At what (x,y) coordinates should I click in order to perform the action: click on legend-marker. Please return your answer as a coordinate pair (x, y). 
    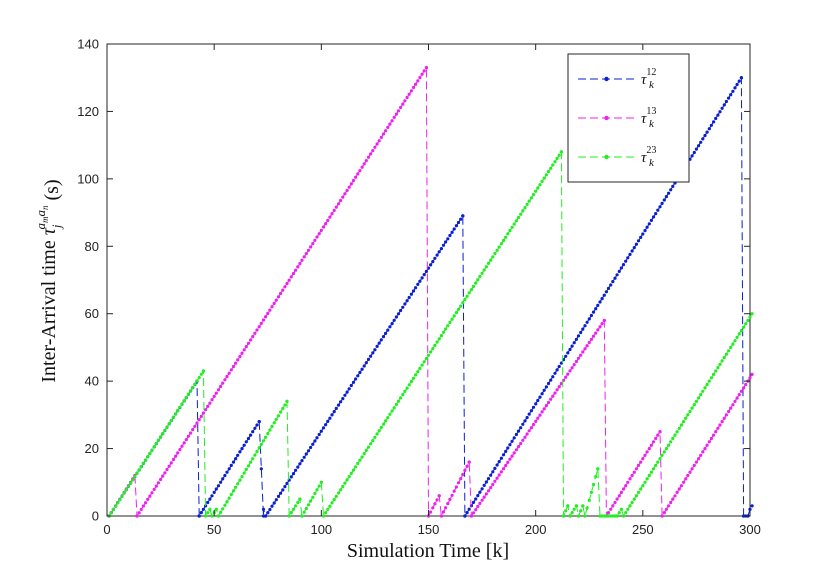
    Looking at the image, I should click on (606, 118).